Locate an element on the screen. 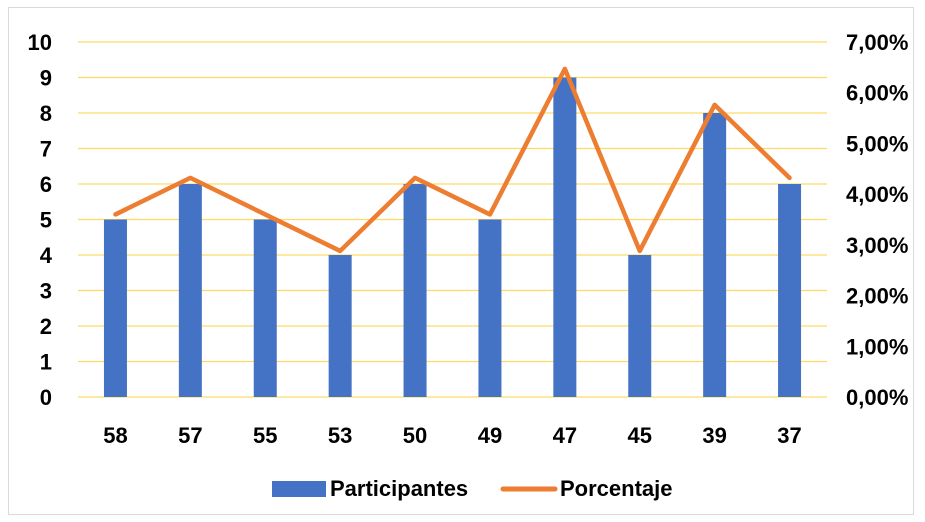  y-tick-label: 8 is located at coordinates (46, 113).